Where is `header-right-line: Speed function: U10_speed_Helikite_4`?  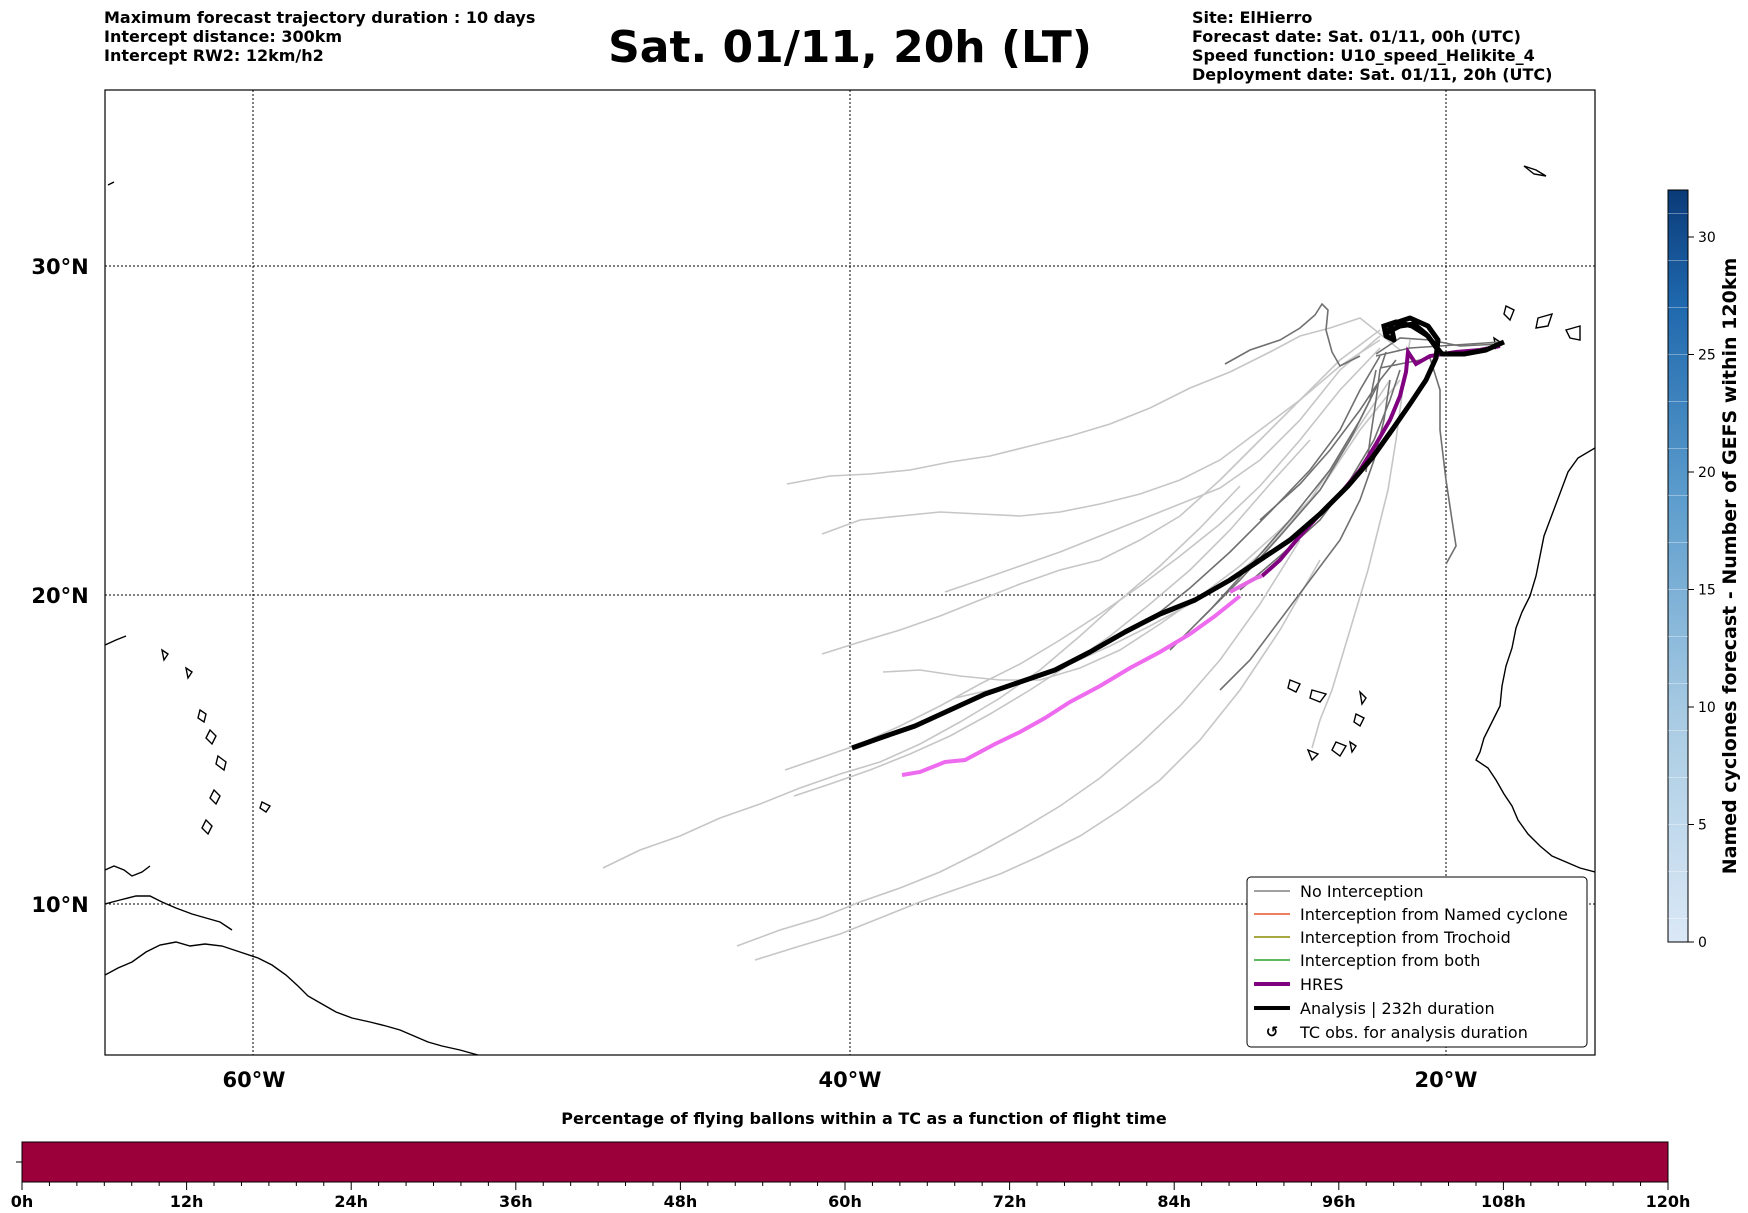
header-right-line: Speed function: U10_speed_Helikite_4 is located at coordinates (1363, 55).